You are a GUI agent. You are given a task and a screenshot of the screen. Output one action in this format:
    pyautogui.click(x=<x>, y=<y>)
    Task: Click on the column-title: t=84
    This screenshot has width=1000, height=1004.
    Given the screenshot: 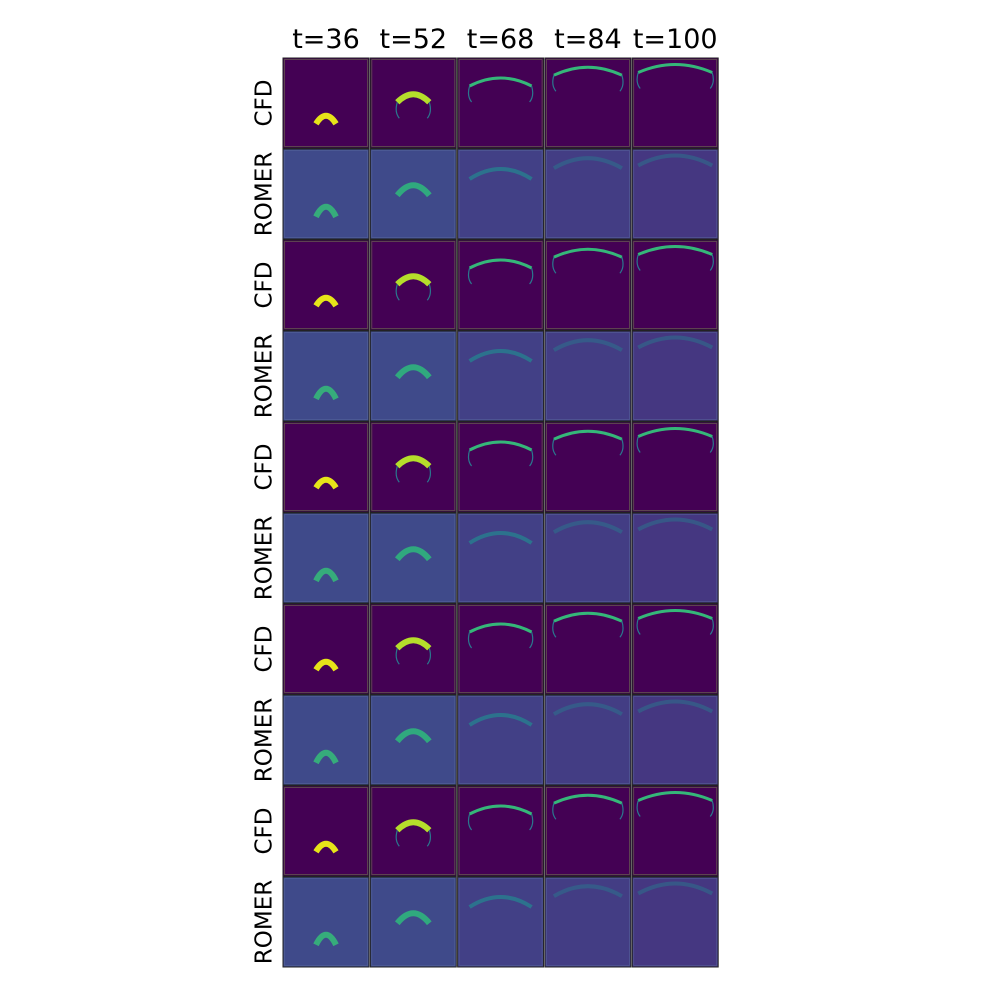 What is the action you would take?
    pyautogui.click(x=588, y=39)
    